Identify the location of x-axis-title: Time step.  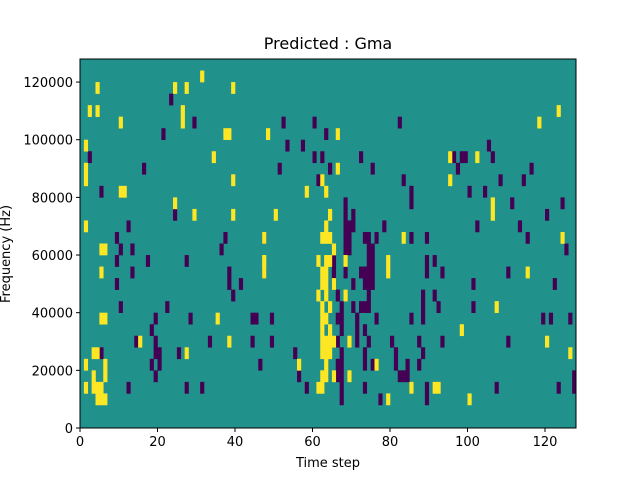
(327, 463).